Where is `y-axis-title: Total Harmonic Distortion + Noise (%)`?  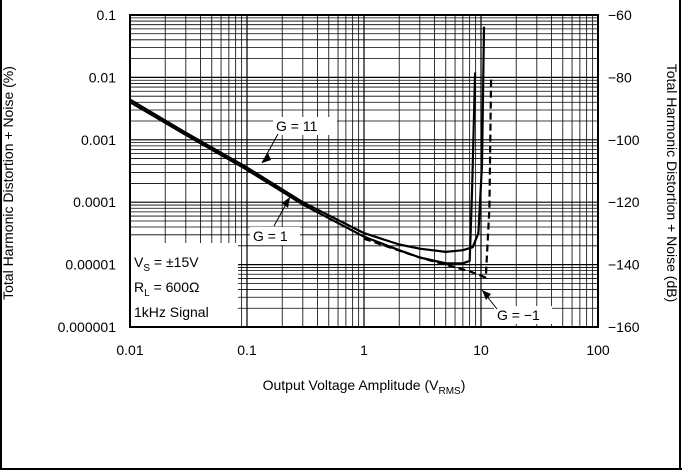
y-axis-title: Total Harmonic Distortion + Noise (%) is located at coordinates (8, 183).